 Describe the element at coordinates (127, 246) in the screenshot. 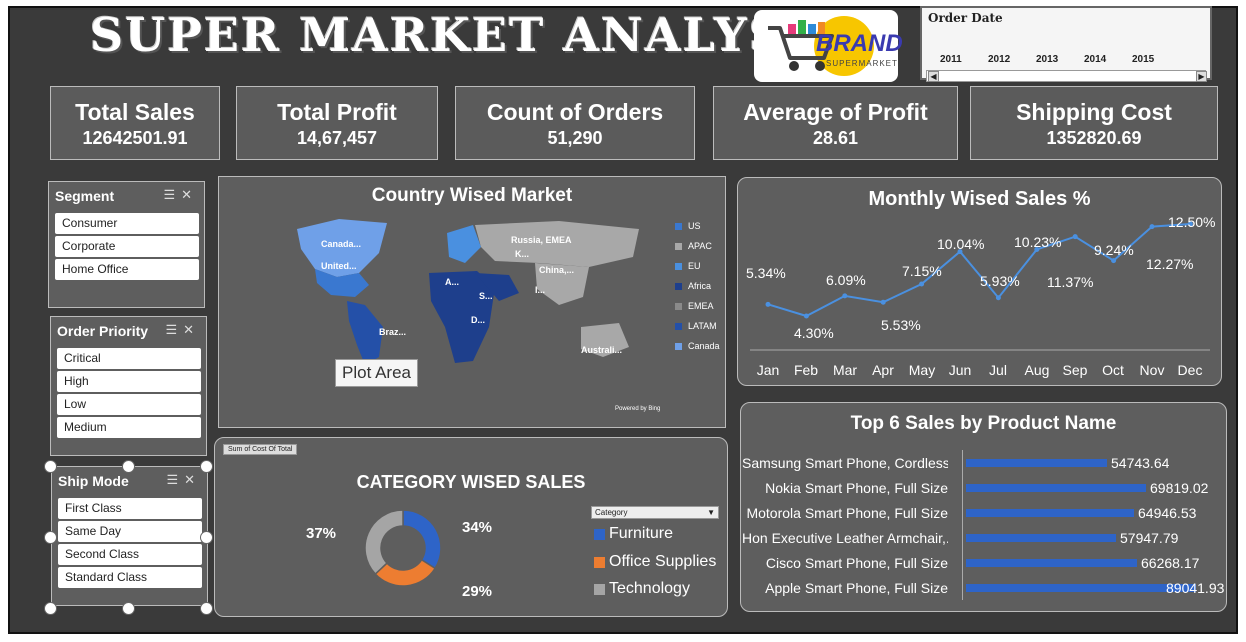

I see `slicer-item-corporate: Corporate` at that location.